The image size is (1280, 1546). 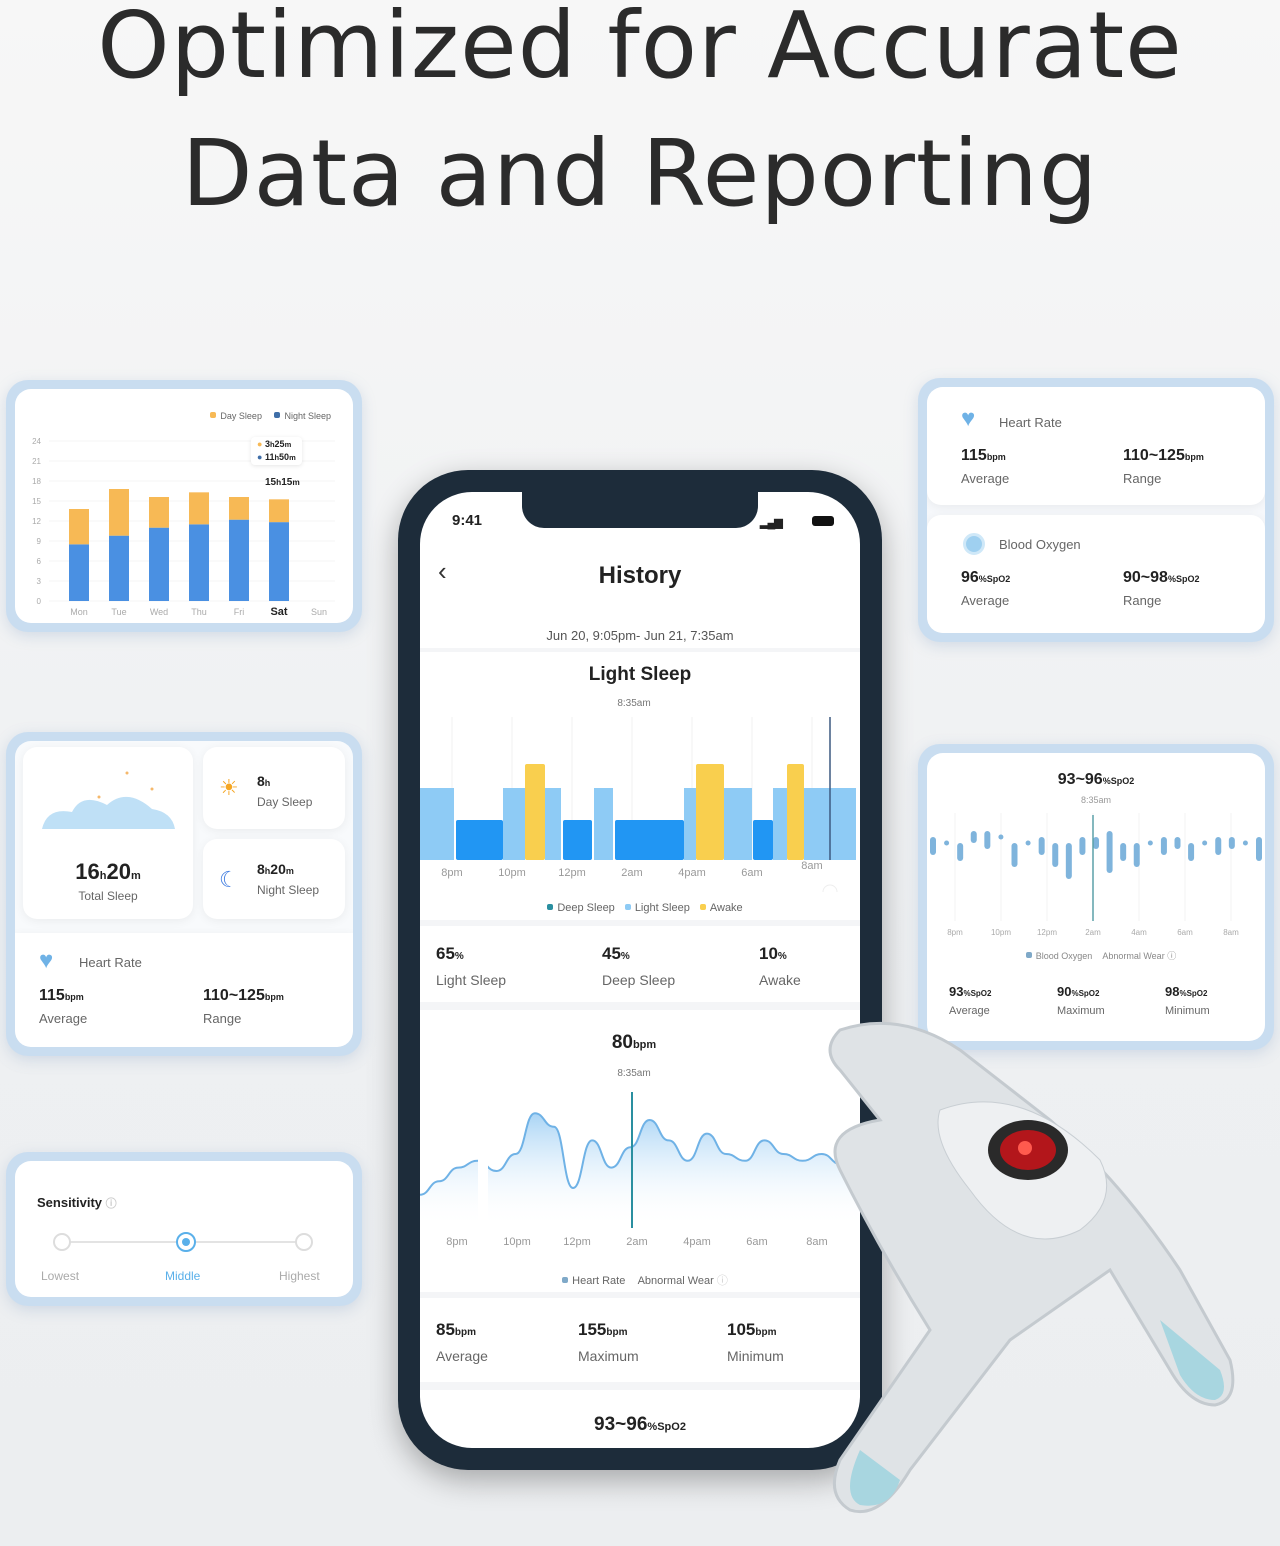 I want to click on stat-label: Deep Sleep, so click(x=639, y=980).